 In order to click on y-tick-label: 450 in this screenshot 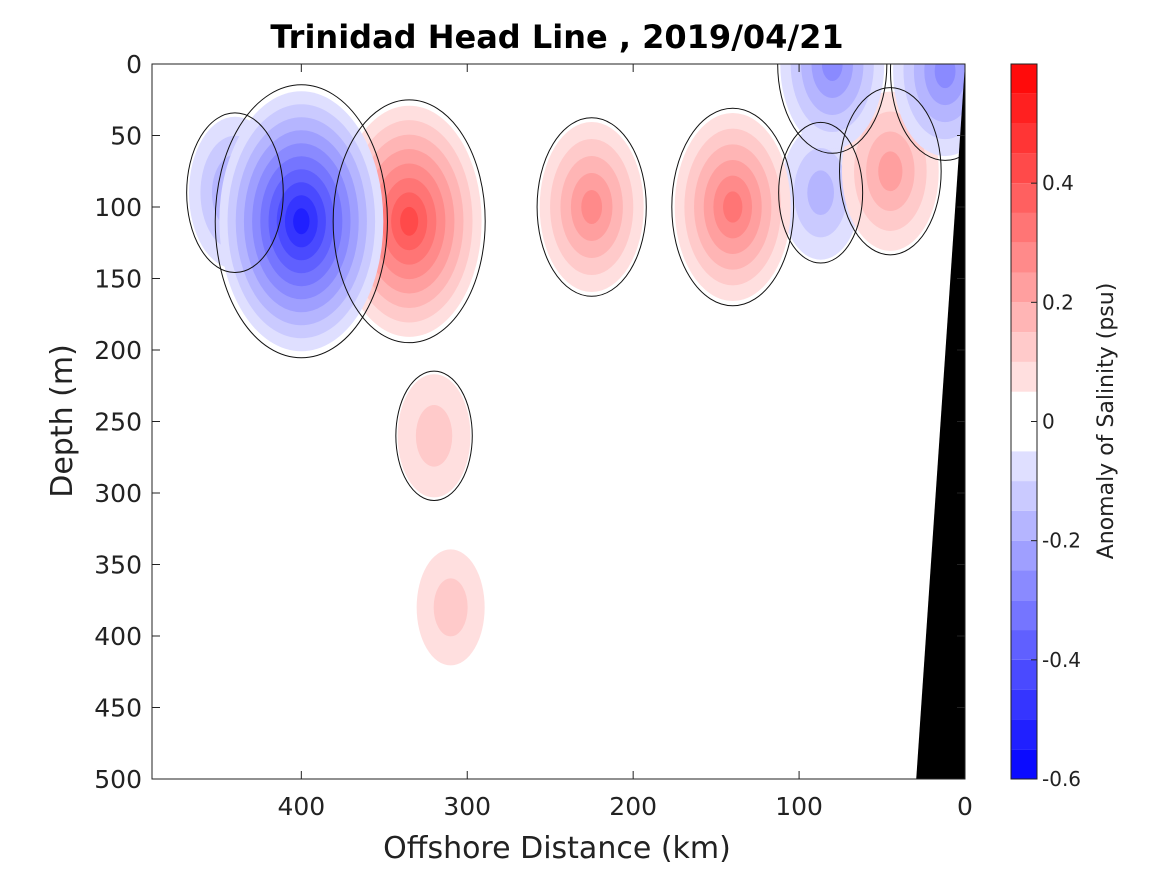, I will do `click(118, 708)`.